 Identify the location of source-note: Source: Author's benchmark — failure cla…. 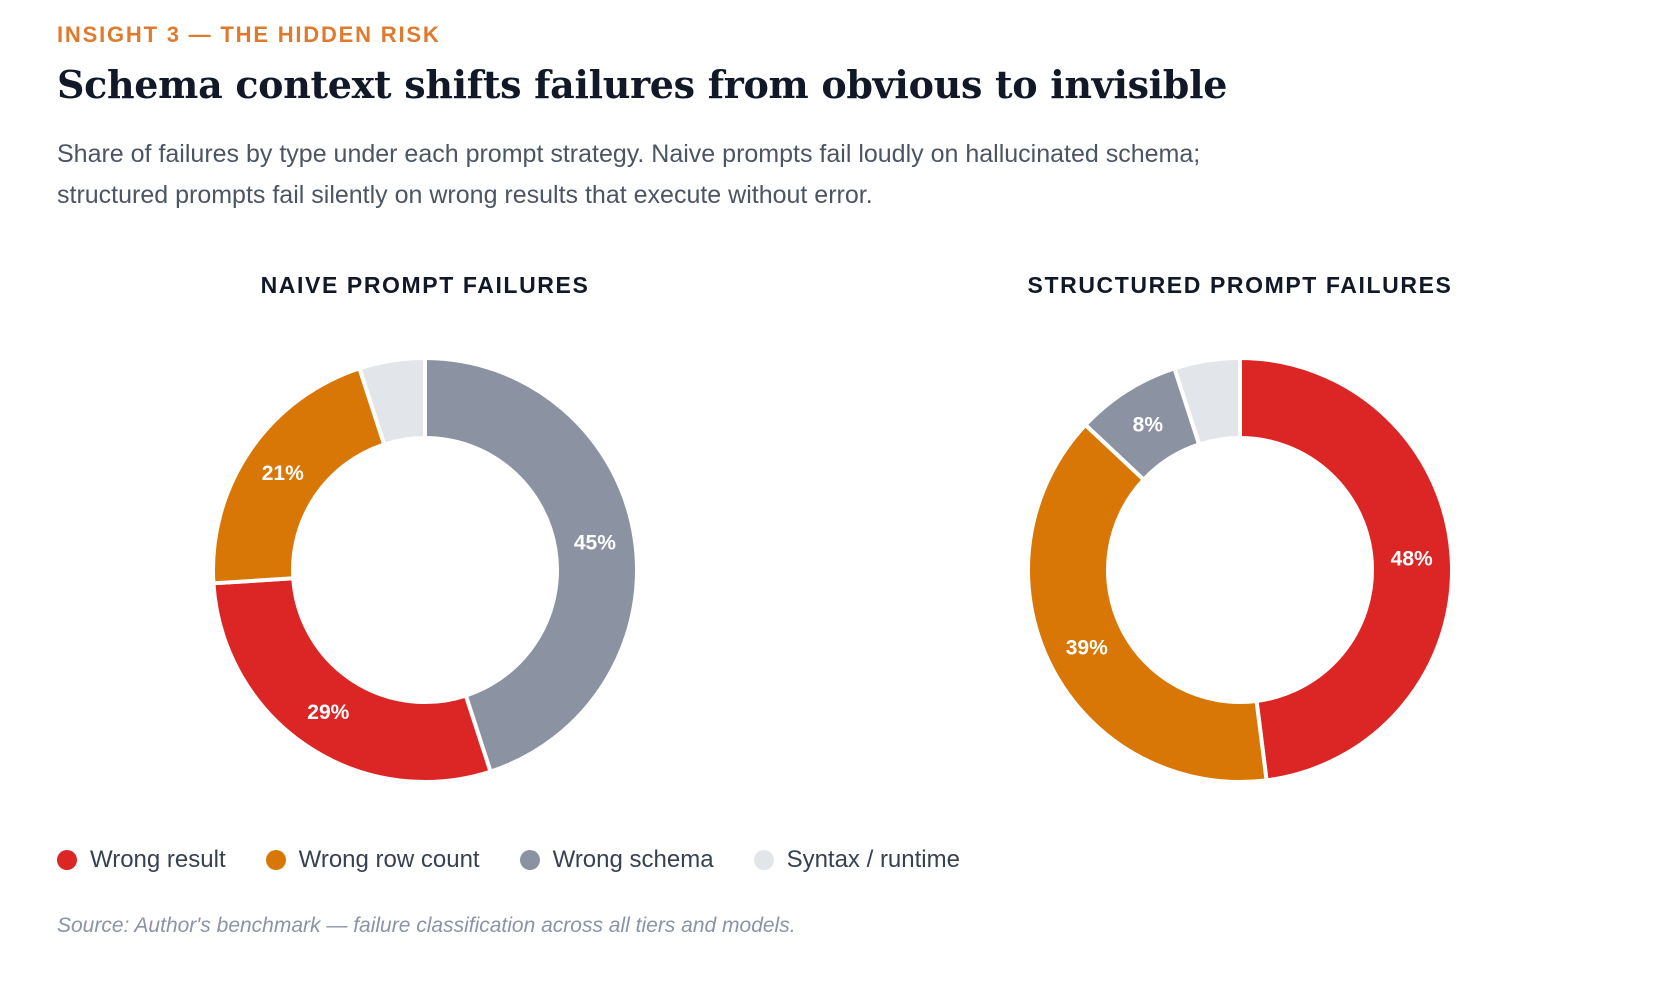
(426, 925).